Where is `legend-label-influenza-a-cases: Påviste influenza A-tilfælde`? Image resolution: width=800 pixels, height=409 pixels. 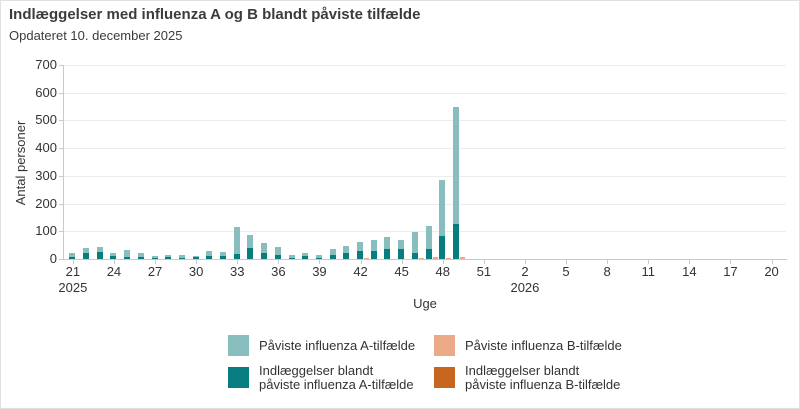 legend-label-influenza-a-cases: Påviste influenza A-tilfælde is located at coordinates (337, 346).